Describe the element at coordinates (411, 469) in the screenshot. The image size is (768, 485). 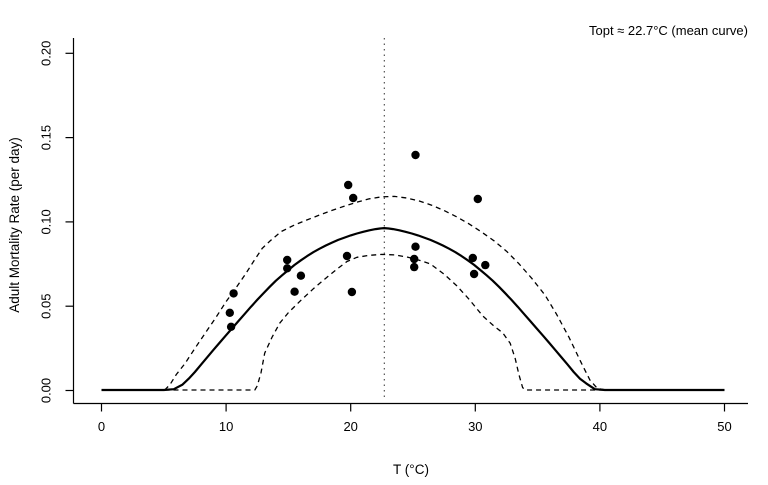
I see `x-axis-title: T (°C)` at that location.